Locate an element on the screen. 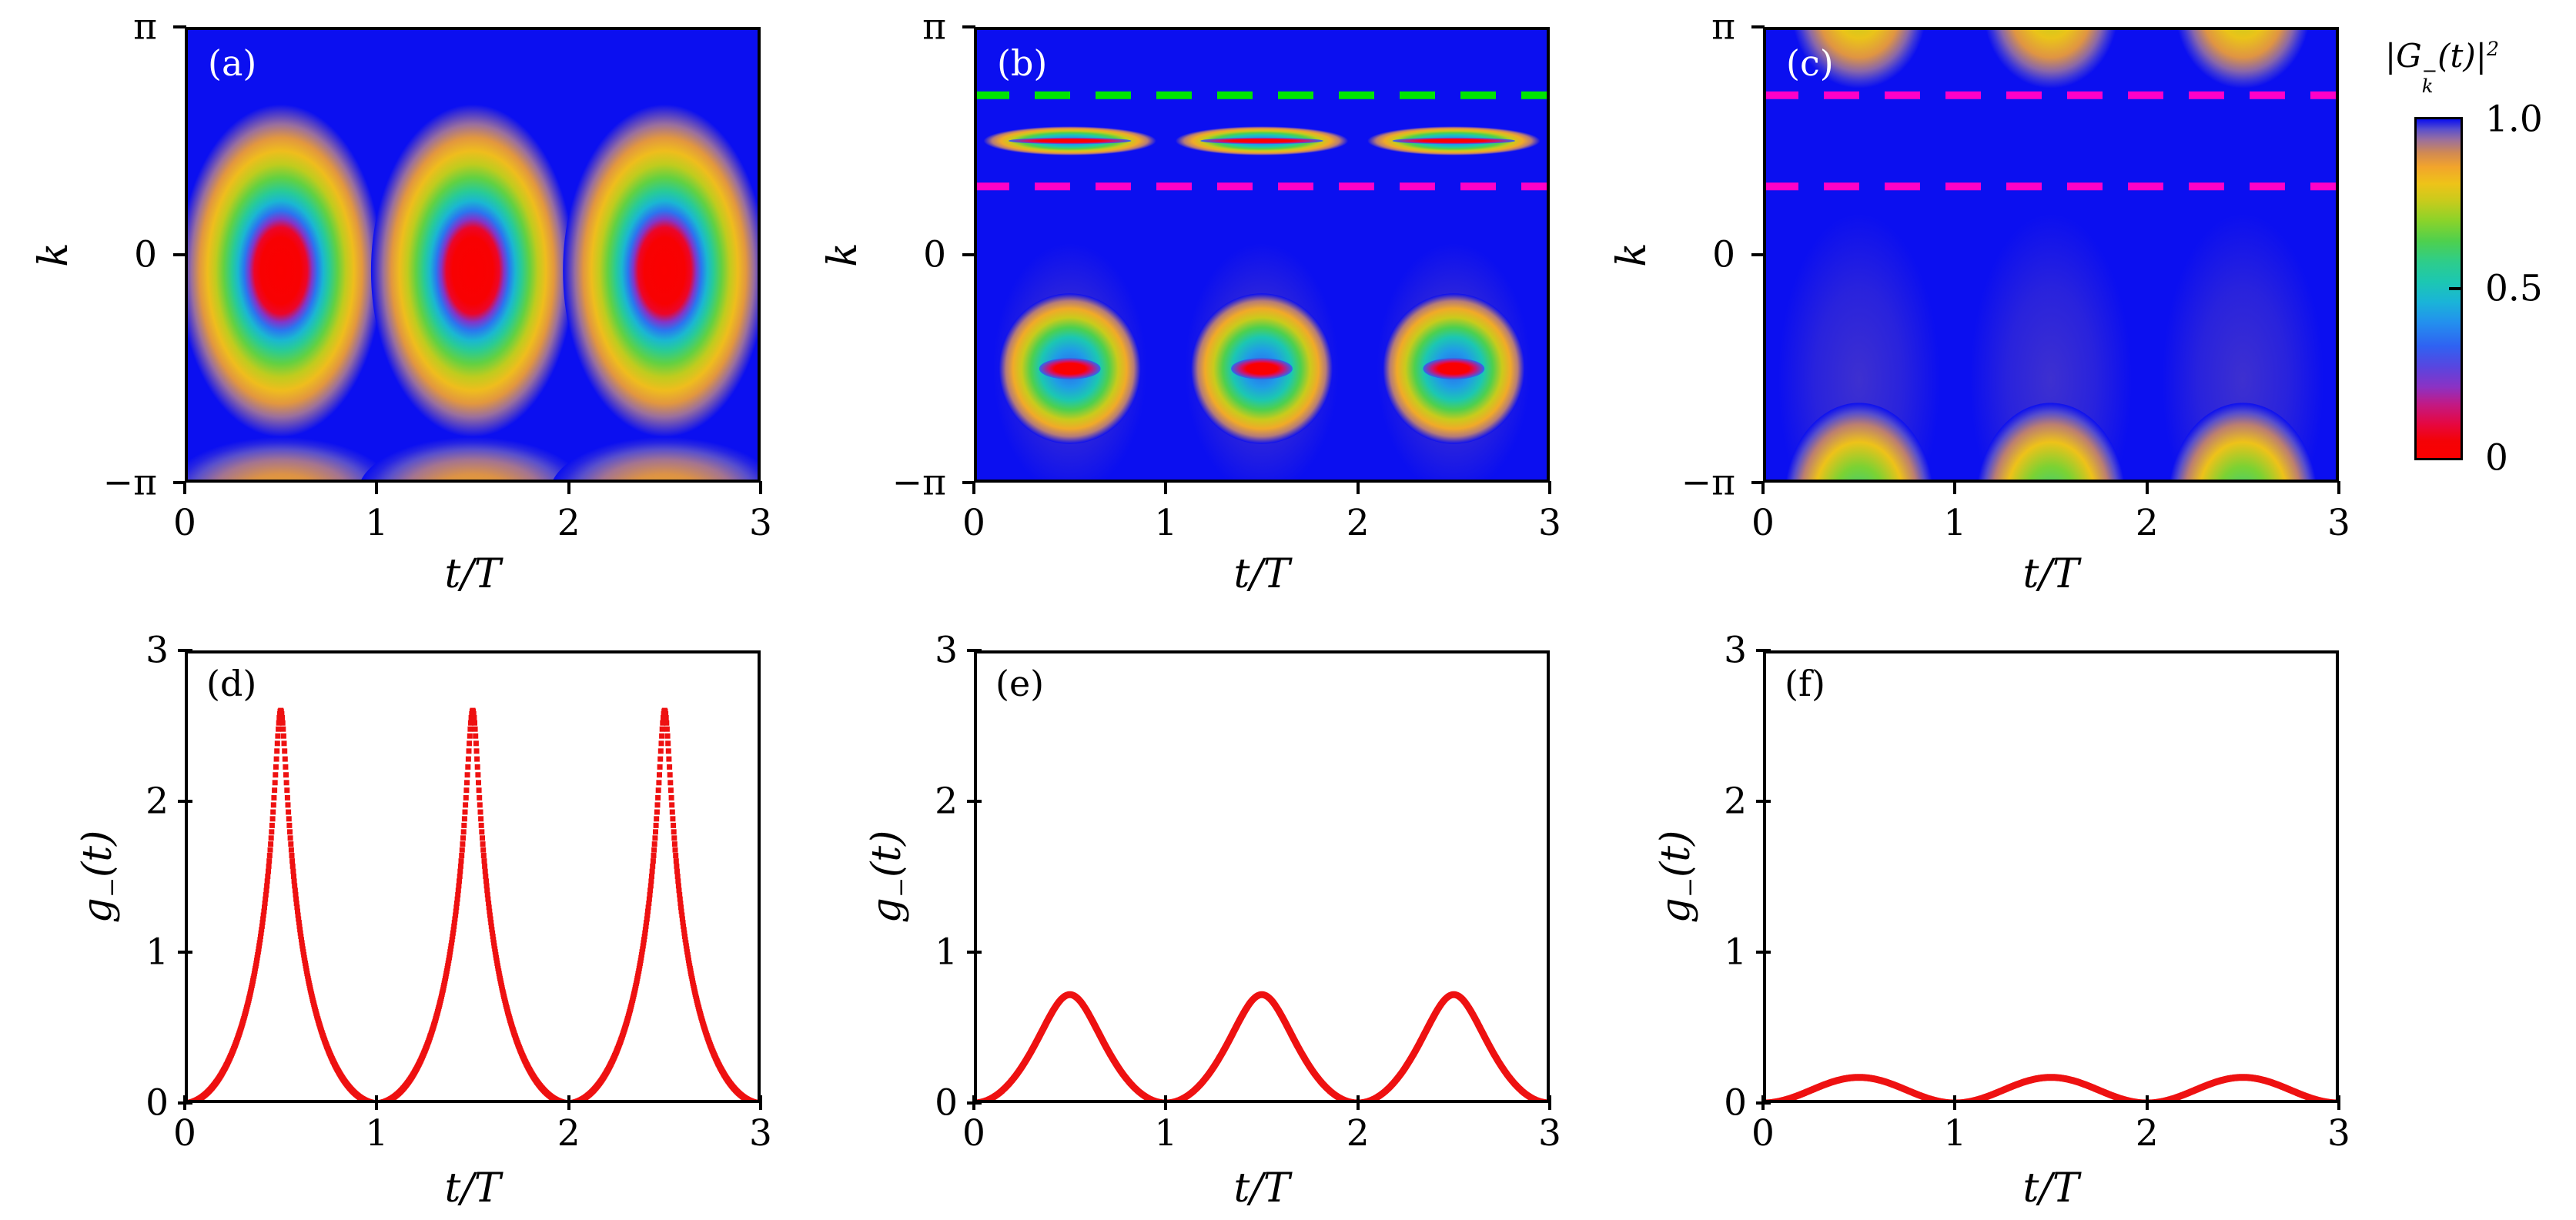 The height and width of the screenshot is (1220, 2576). heatmap-panel-b: (b) is located at coordinates (1262, 255).